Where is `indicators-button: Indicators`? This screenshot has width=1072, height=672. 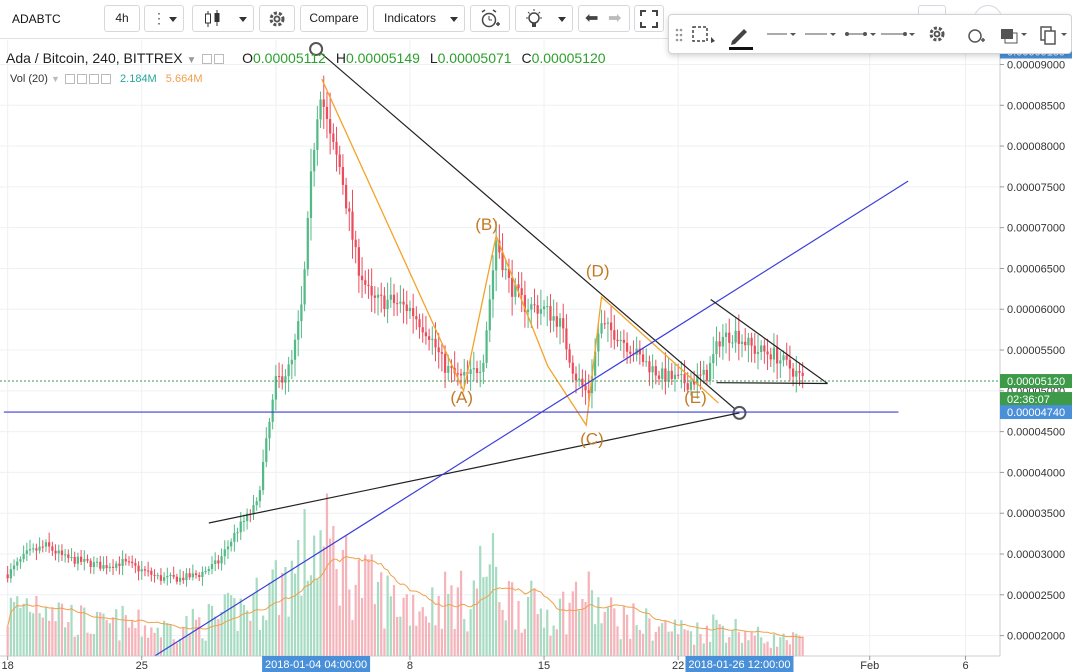
indicators-button: Indicators is located at coordinates (419, 18).